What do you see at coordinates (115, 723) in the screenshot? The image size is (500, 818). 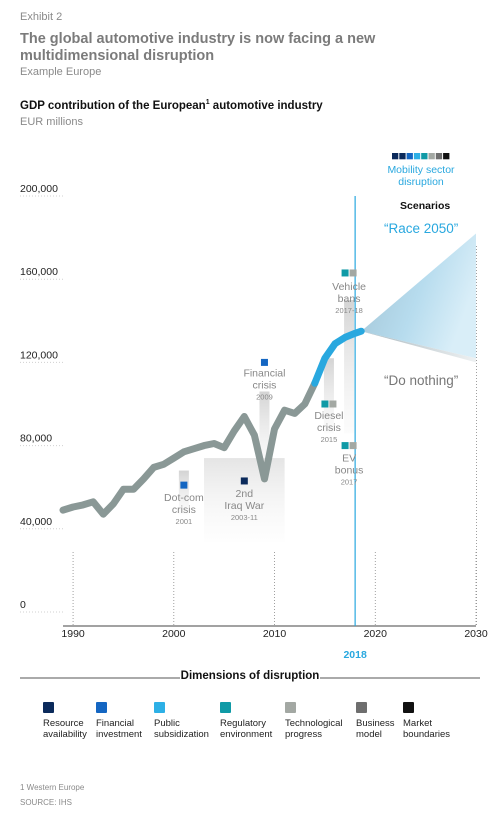 I see `dimension-label: Financial` at bounding box center [115, 723].